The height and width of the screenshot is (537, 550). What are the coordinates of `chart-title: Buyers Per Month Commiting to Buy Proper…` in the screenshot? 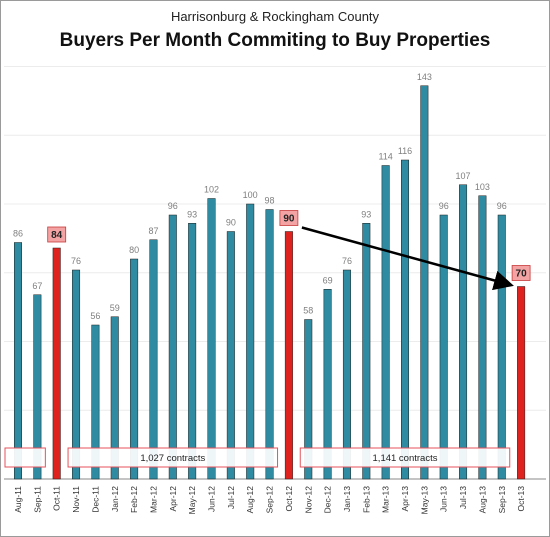 It's located at (275, 40).